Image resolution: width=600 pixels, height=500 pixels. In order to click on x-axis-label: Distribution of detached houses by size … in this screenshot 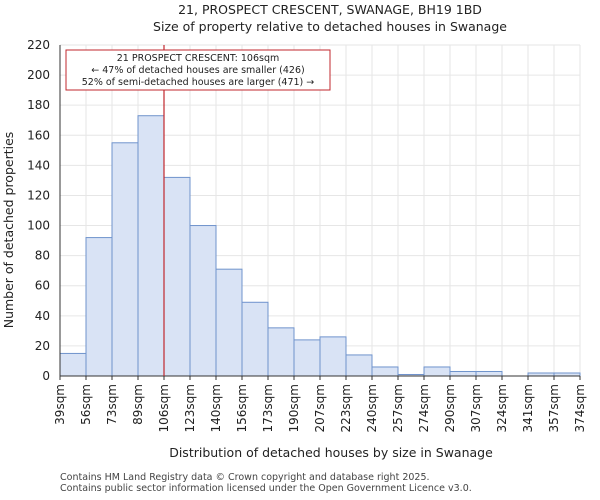, I will do `click(331, 452)`.